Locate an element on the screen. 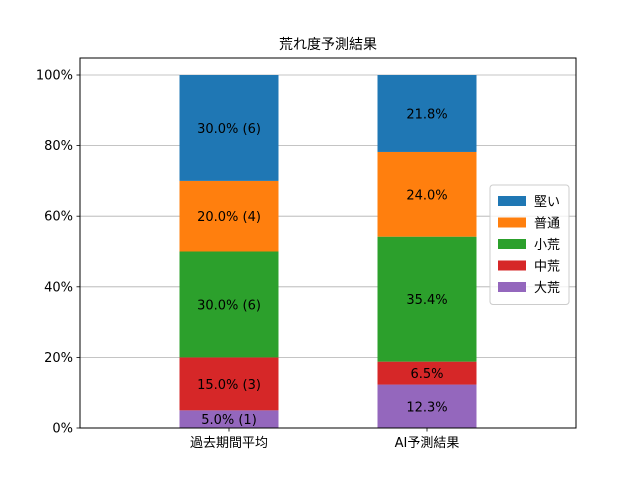  y-tick-label: 20% is located at coordinates (58, 358).